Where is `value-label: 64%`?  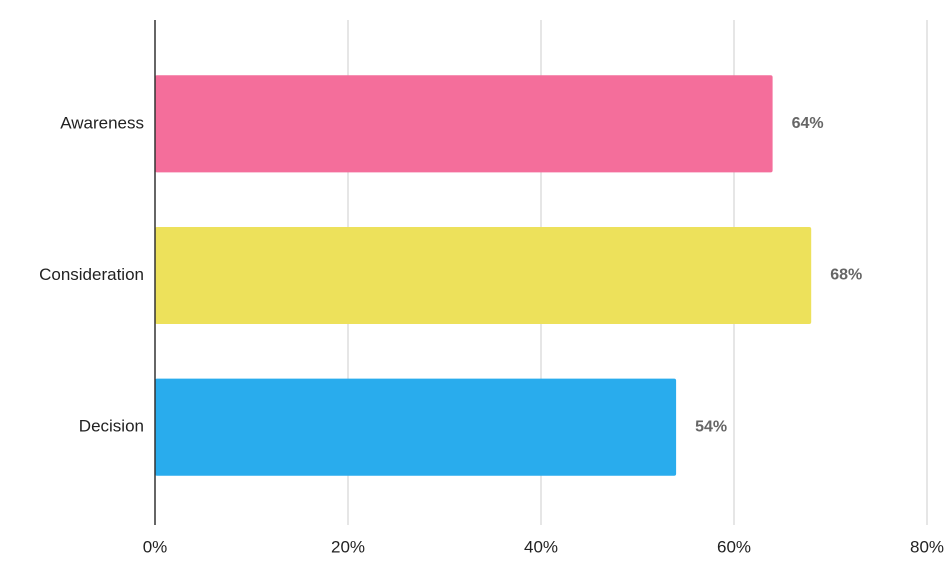 value-label: 64% is located at coordinates (808, 123).